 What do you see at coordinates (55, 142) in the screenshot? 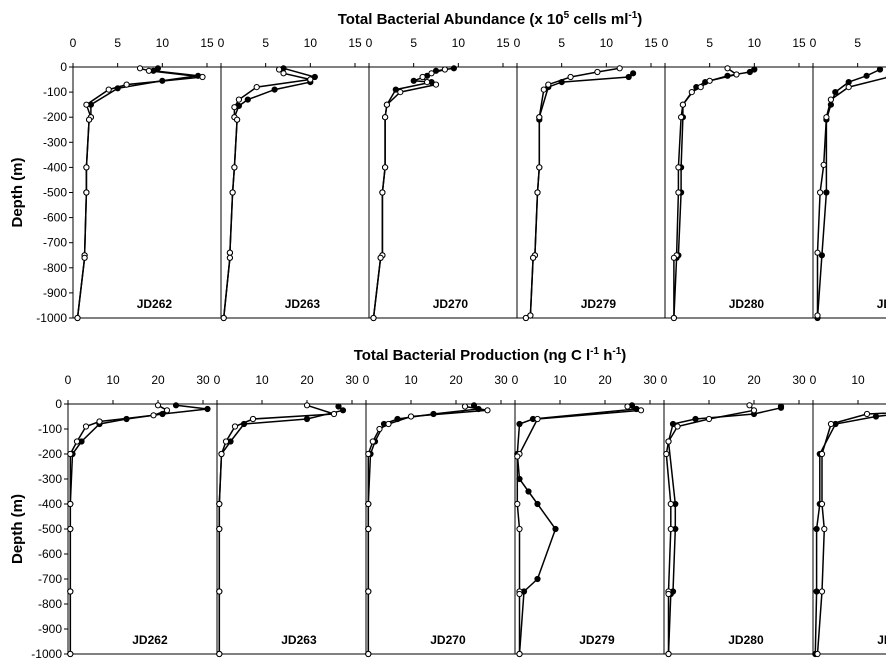
I see `y-tick-label: -300` at bounding box center [55, 142].